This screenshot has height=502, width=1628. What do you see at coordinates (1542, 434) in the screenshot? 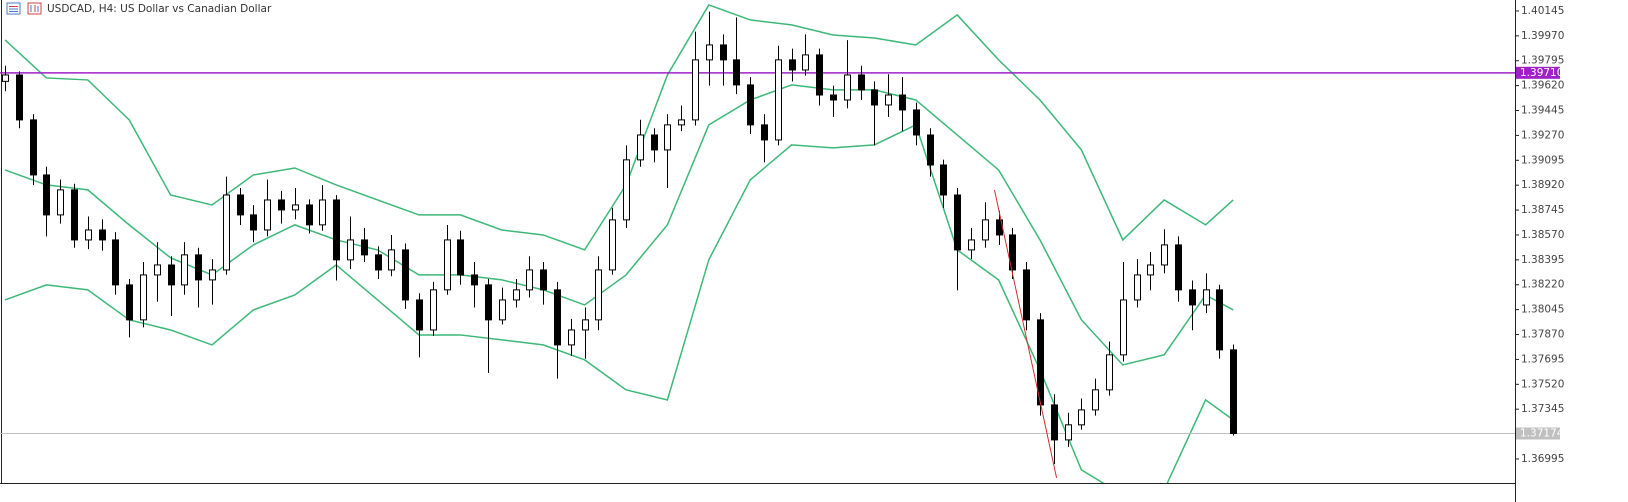
I see `current-price-label: 1.37174` at bounding box center [1542, 434].